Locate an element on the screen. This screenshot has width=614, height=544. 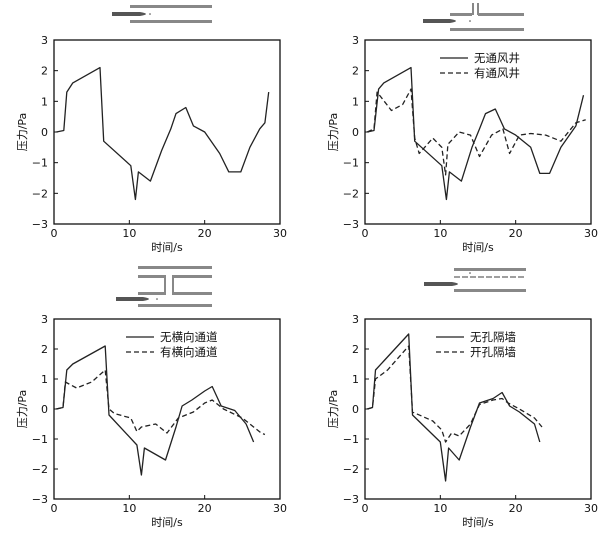
legend-label: 有横向通道 is located at coordinates (189, 352).